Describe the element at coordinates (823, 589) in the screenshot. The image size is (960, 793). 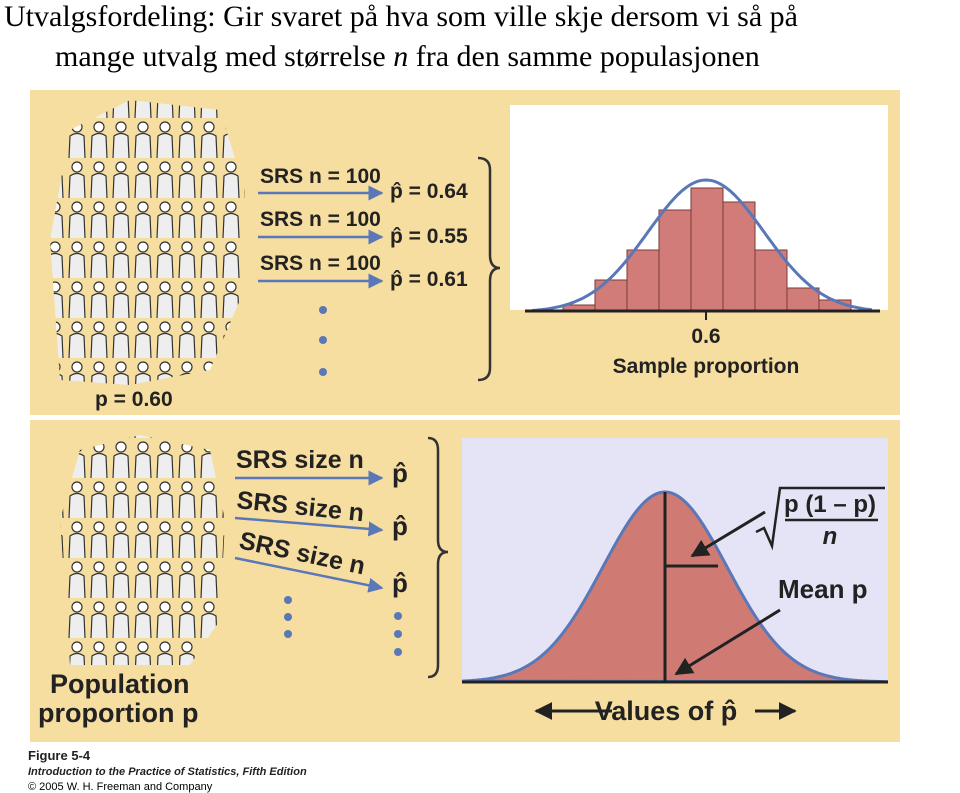
I see `mean-label: Mean p` at that location.